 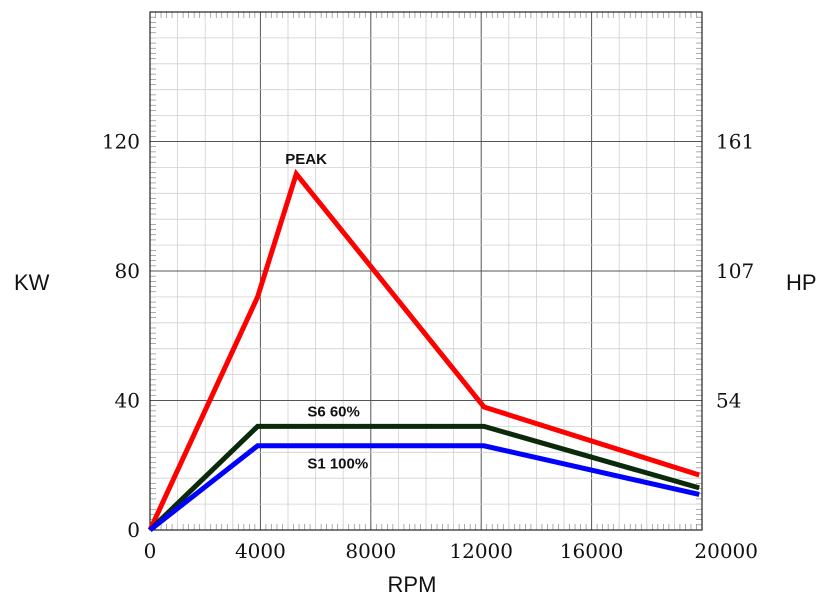 What do you see at coordinates (133, 530) in the screenshot?
I see `y-tick-label: 0` at bounding box center [133, 530].